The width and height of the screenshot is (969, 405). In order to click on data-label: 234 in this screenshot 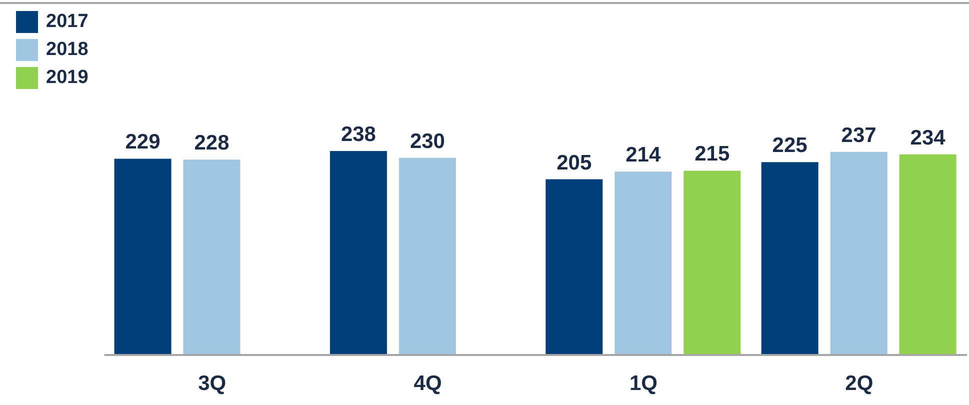, I will do `click(928, 138)`.